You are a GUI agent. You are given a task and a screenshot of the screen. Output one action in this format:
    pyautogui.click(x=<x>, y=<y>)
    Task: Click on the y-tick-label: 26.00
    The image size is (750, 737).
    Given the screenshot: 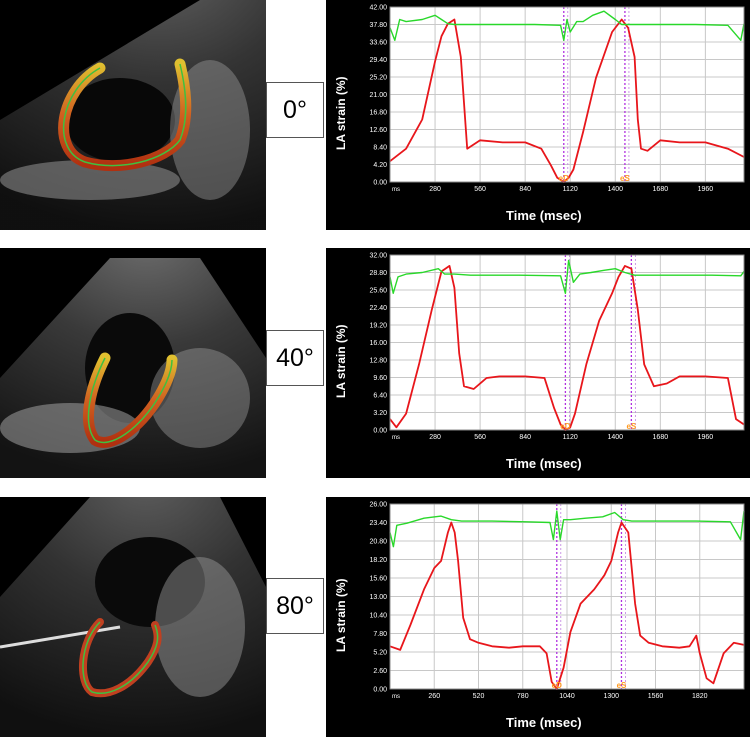 What is the action you would take?
    pyautogui.click(x=378, y=505)
    